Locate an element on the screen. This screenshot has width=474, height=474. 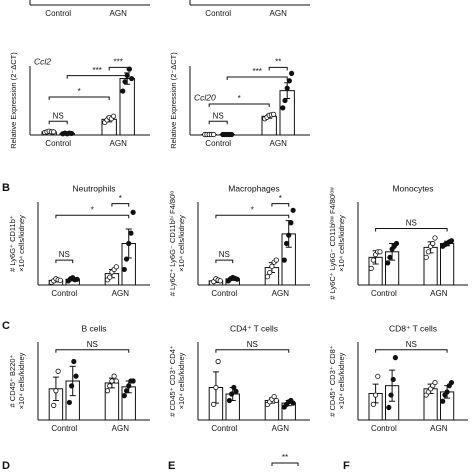
y-axis-label: # Ly6C⁺ Ly6G⁻ CD11bʰⁱ F4/80ˡᵒ is located at coordinates (172, 244).